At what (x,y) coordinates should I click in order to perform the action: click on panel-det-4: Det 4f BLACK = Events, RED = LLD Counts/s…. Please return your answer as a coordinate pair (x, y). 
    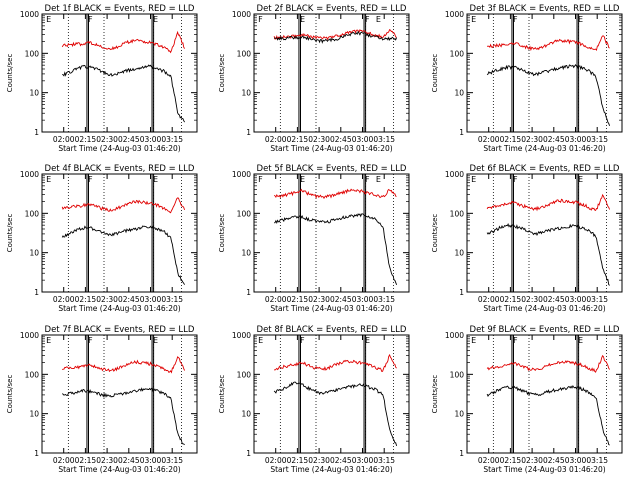
    Looking at the image, I should click on (102, 238).